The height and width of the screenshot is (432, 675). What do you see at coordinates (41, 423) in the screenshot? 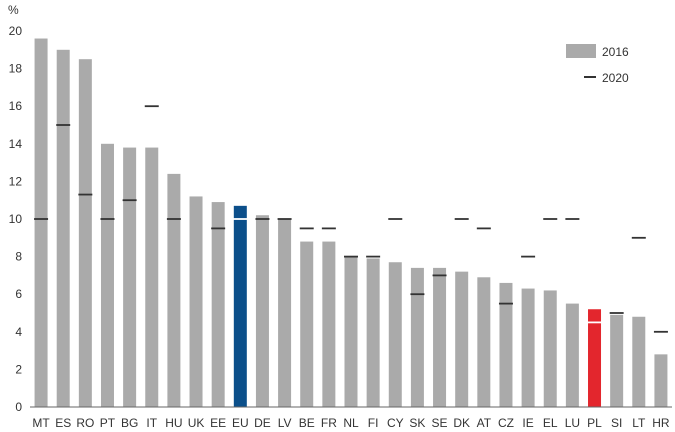
I see `x-tick-label-mt: MT` at bounding box center [41, 423].